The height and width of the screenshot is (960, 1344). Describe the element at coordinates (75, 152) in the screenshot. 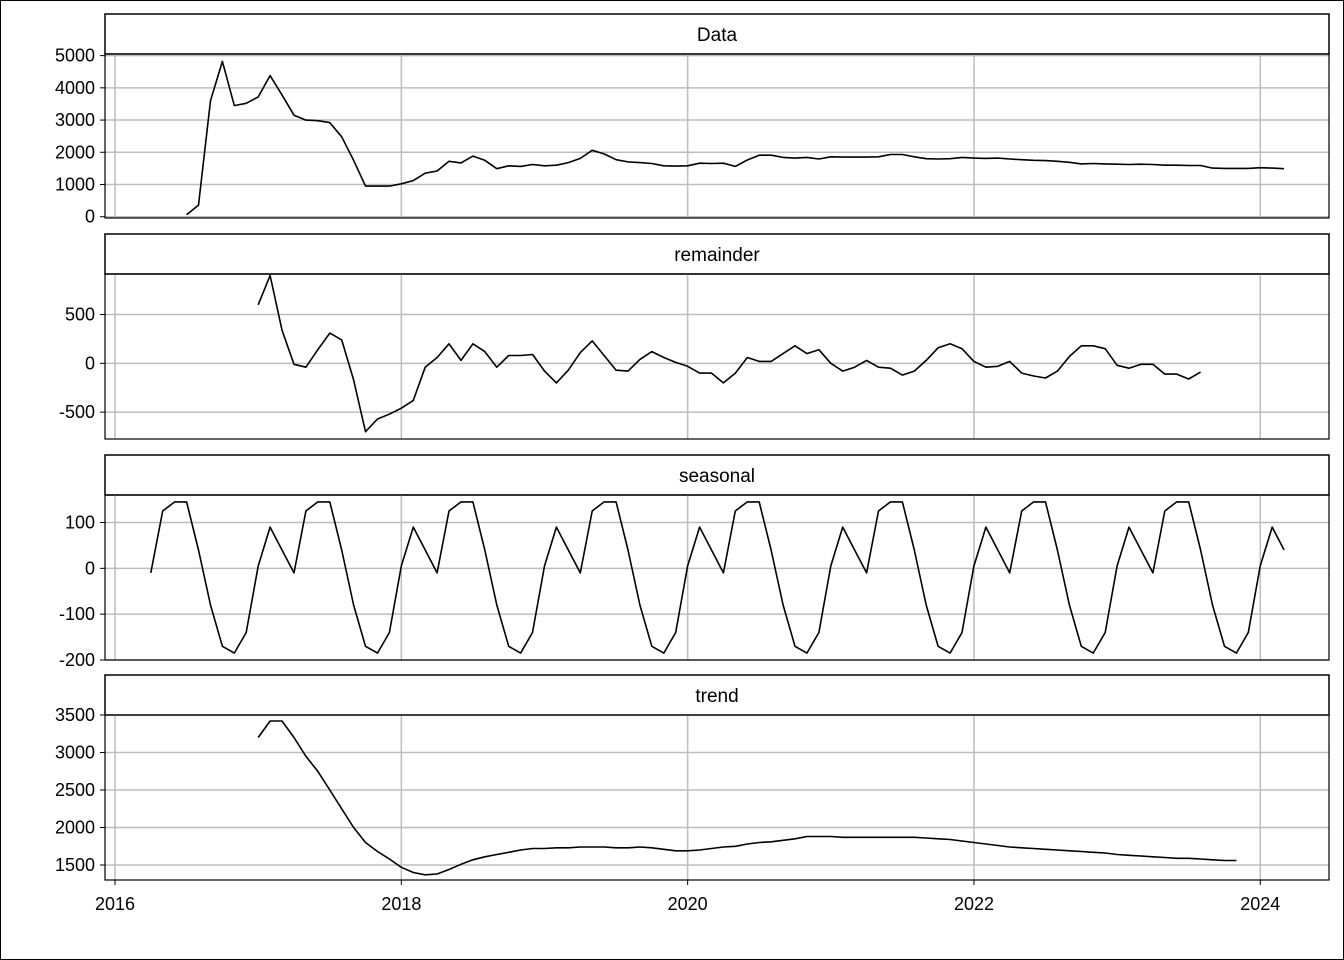

I see `y-tick-label-data: 2000` at that location.